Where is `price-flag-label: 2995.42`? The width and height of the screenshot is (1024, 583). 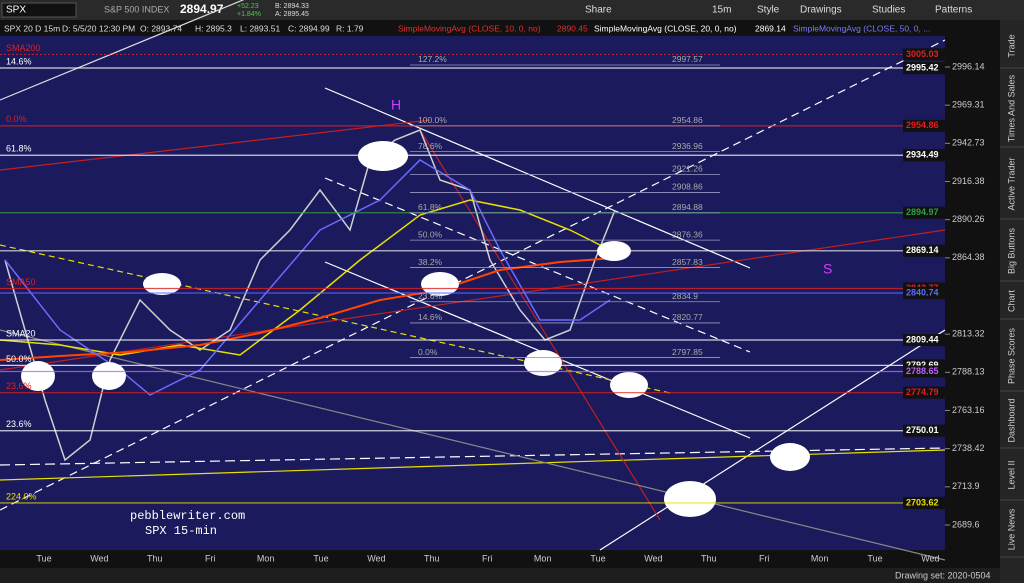
price-flag-label: 2995.42 is located at coordinates (922, 67).